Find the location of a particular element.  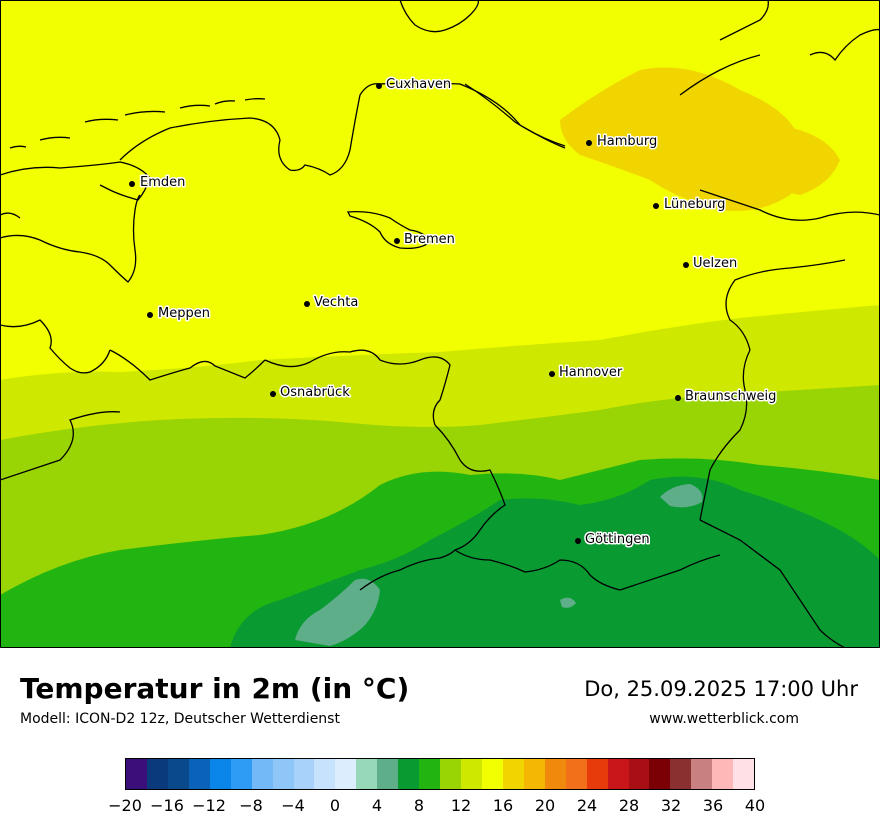

border-brandenburg is located at coordinates (789, 205).